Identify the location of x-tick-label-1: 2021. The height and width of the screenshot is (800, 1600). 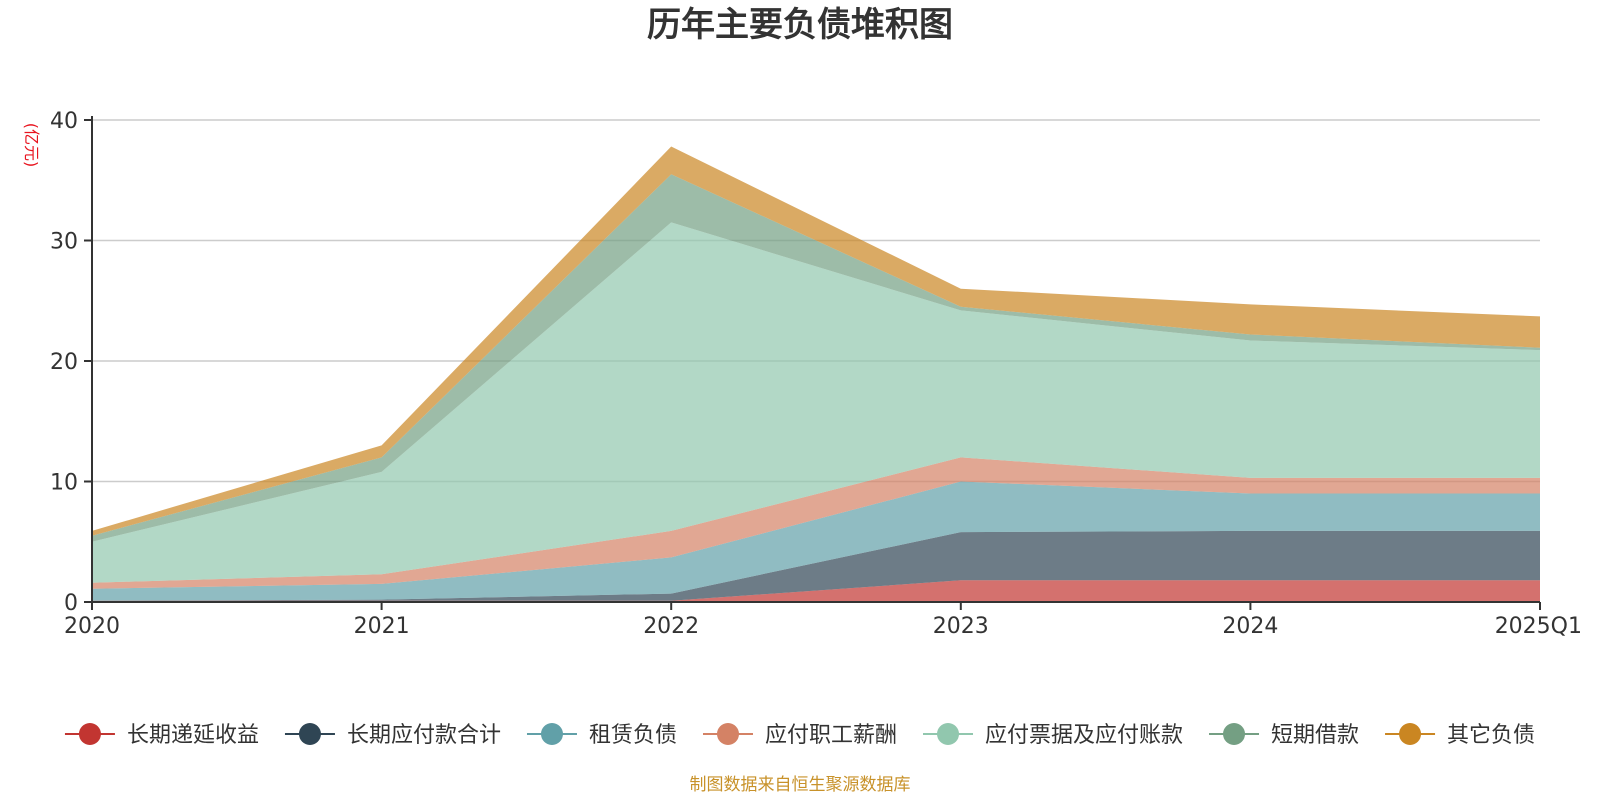
(382, 626).